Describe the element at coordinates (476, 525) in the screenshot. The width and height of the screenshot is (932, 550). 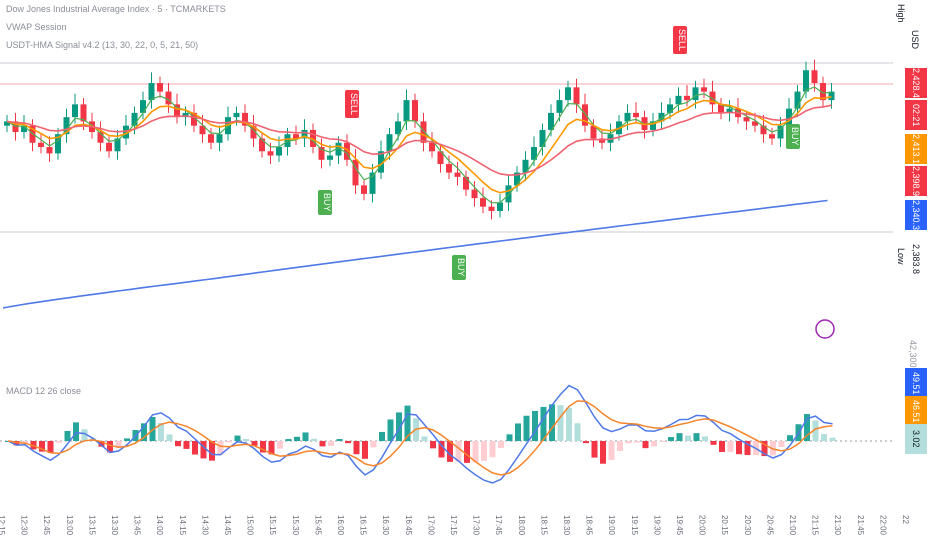
I see `time-tick-label: 17:30` at that location.